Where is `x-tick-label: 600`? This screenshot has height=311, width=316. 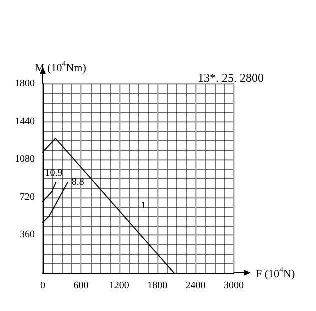
x-tick-label: 600 is located at coordinates (81, 286).